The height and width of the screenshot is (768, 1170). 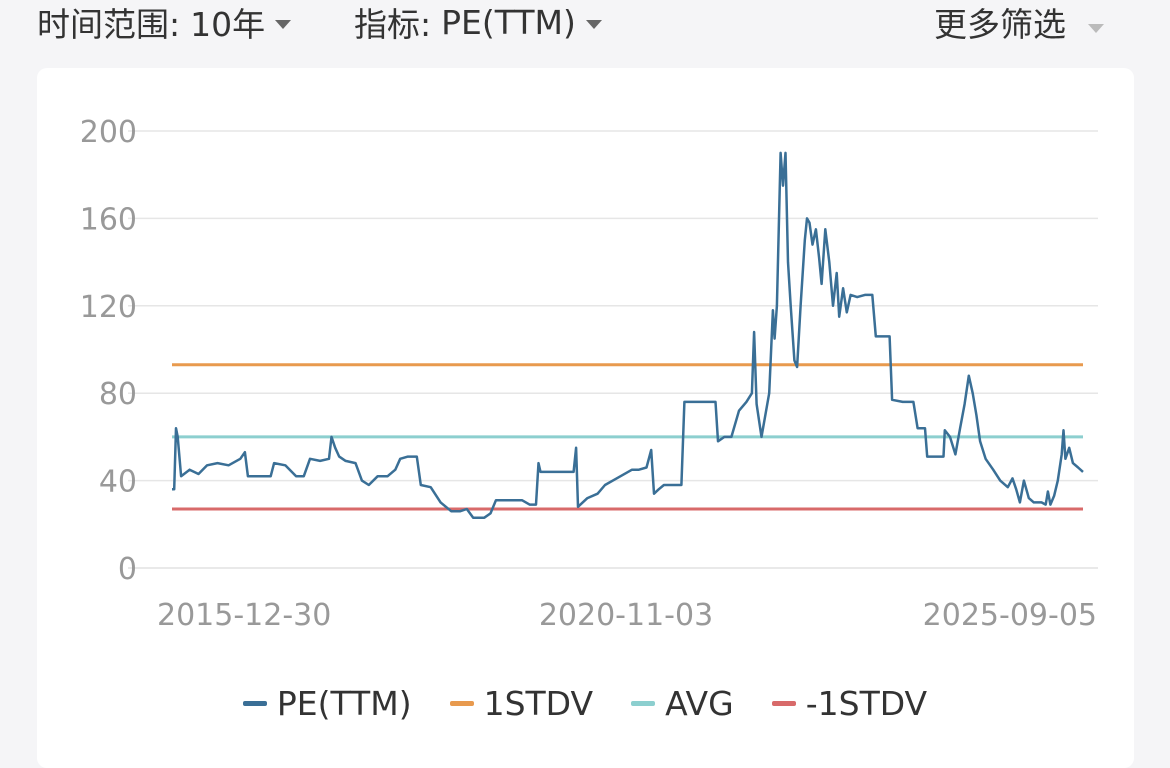 I want to click on legend-label-neg1stdv: -1STDV, so click(x=866, y=703).